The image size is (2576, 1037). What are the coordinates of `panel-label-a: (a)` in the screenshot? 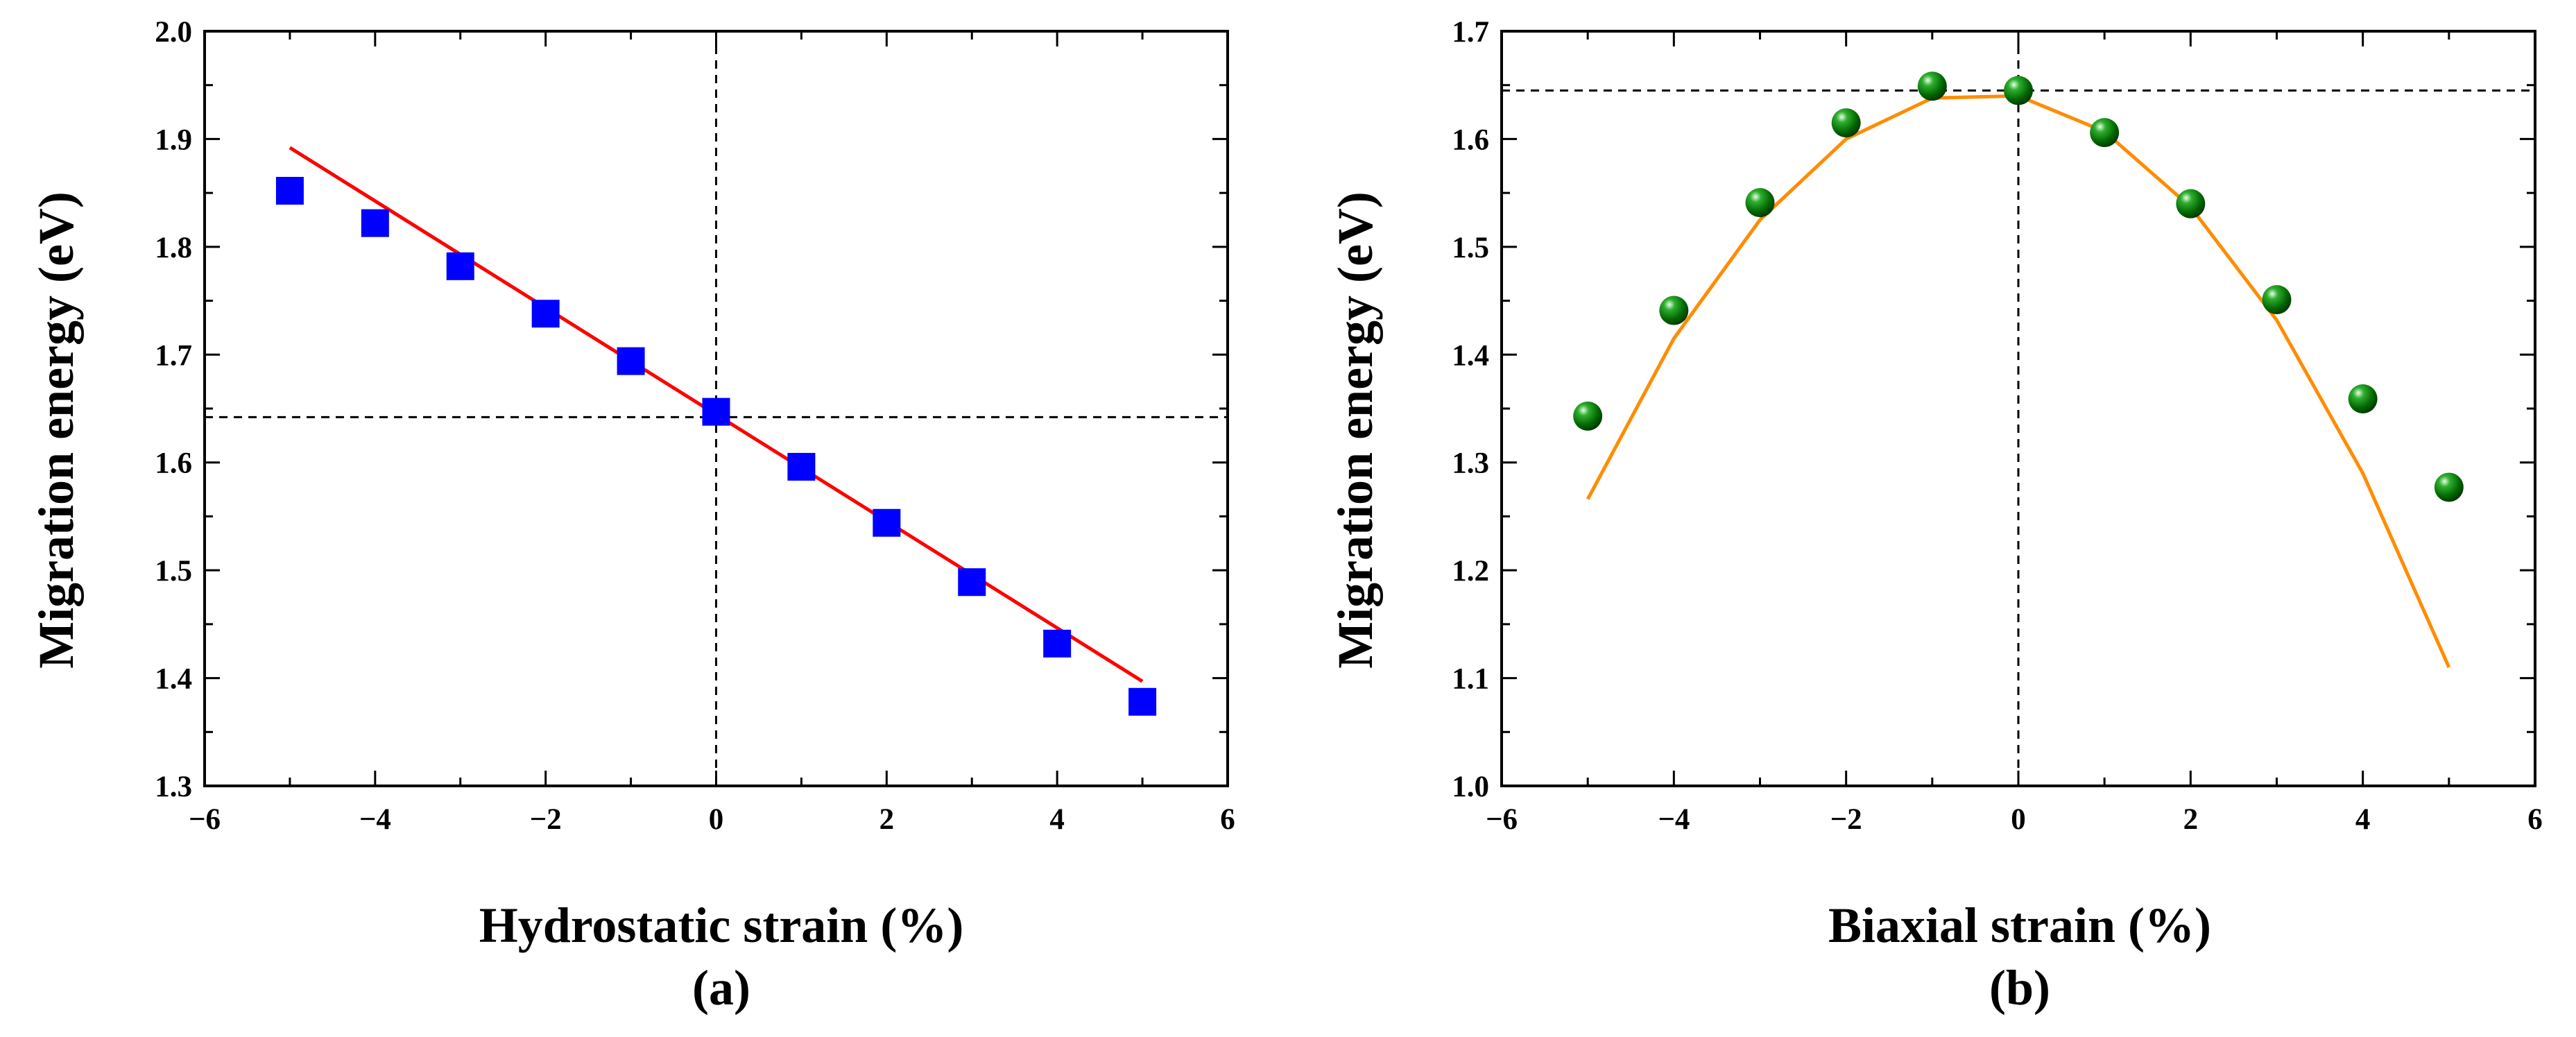 It's located at (721, 987).